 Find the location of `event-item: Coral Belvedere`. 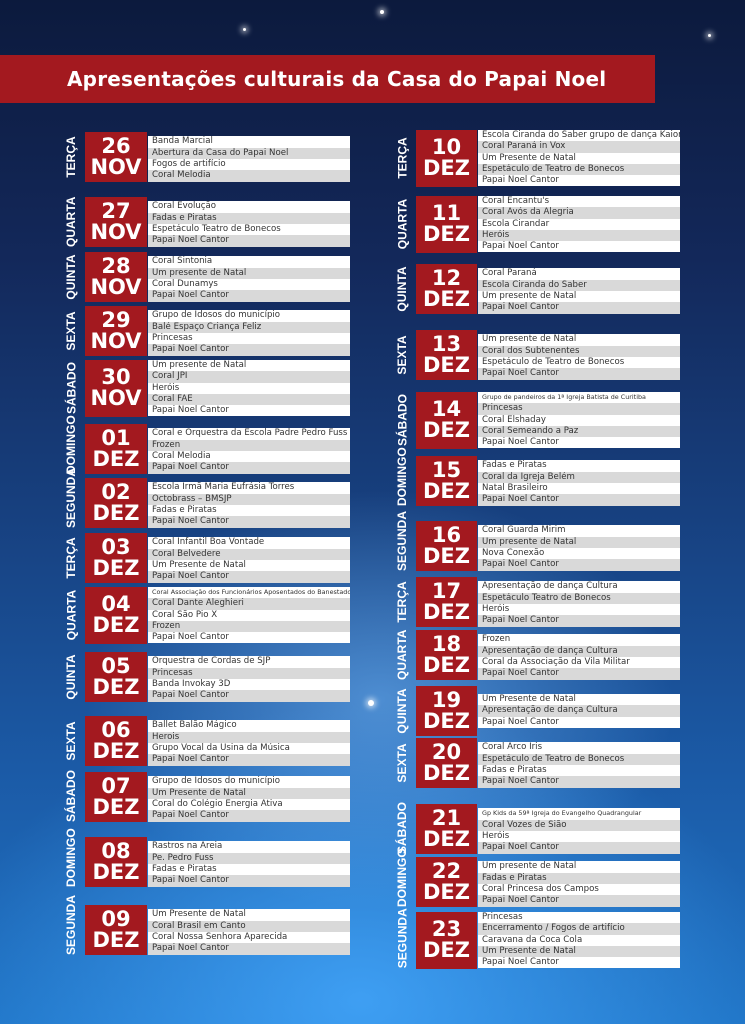

event-item: Coral Belvedere is located at coordinates (249, 554).